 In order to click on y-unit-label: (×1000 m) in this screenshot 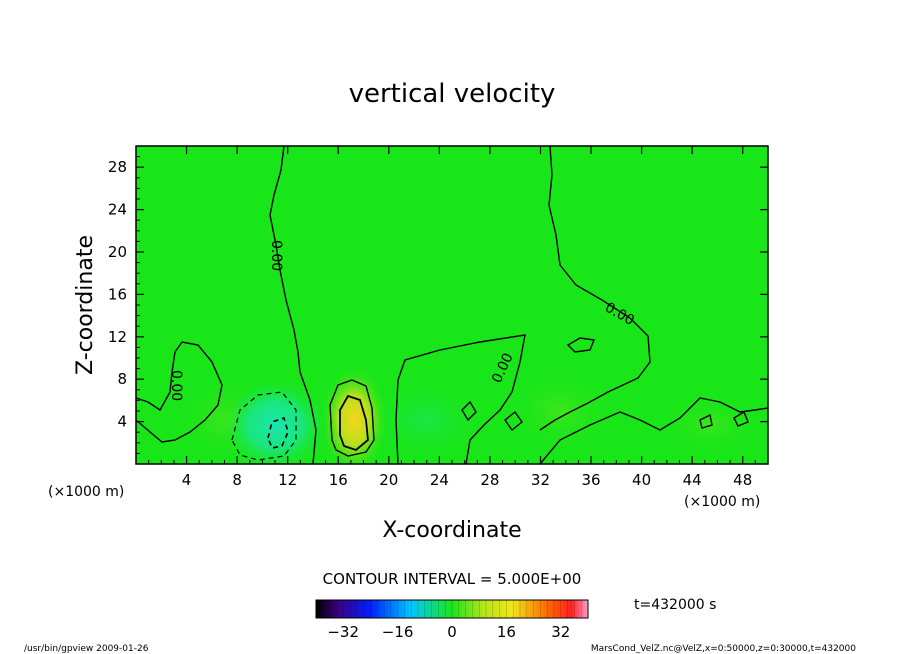, I will do `click(86, 492)`.